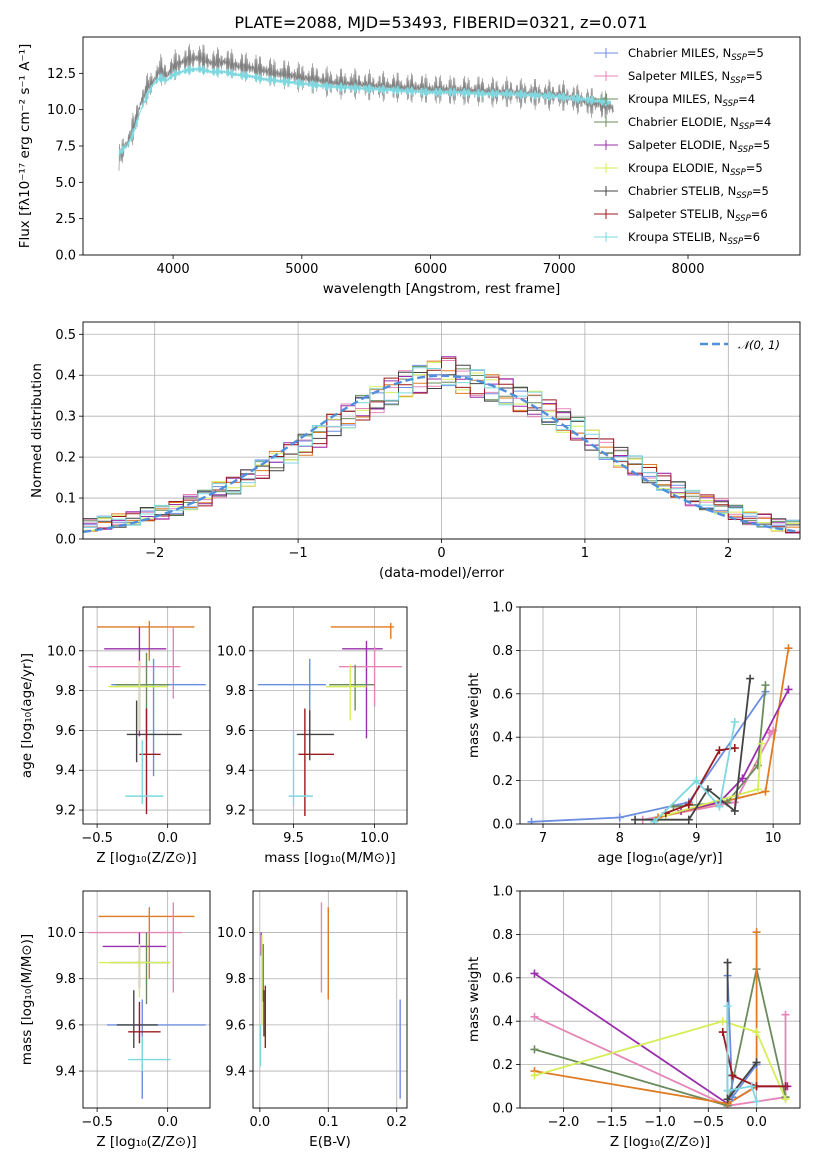 The height and width of the screenshot is (1170, 819). I want to click on x-tick-label: −2, so click(154, 553).